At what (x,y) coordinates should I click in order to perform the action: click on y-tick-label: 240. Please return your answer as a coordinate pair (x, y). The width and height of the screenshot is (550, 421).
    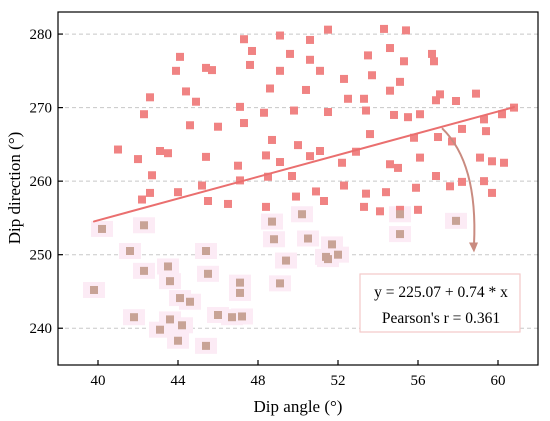
    Looking at the image, I should click on (41, 329).